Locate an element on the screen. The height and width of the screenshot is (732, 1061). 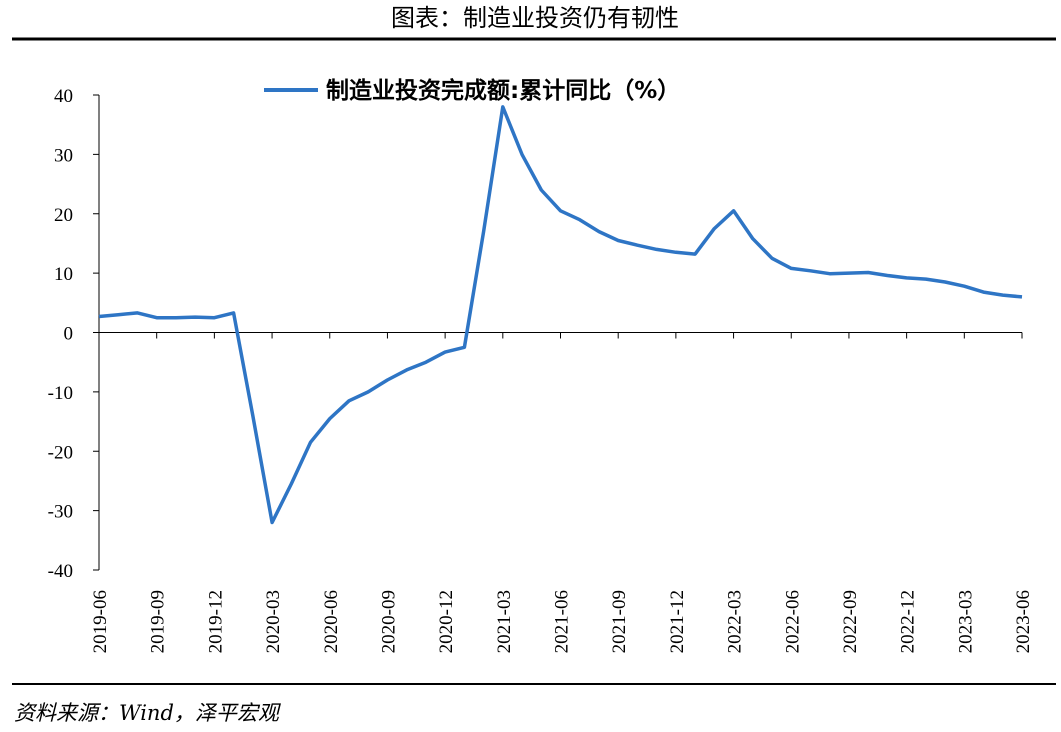
x-tick-label: 2022-09 is located at coordinates (850, 621).